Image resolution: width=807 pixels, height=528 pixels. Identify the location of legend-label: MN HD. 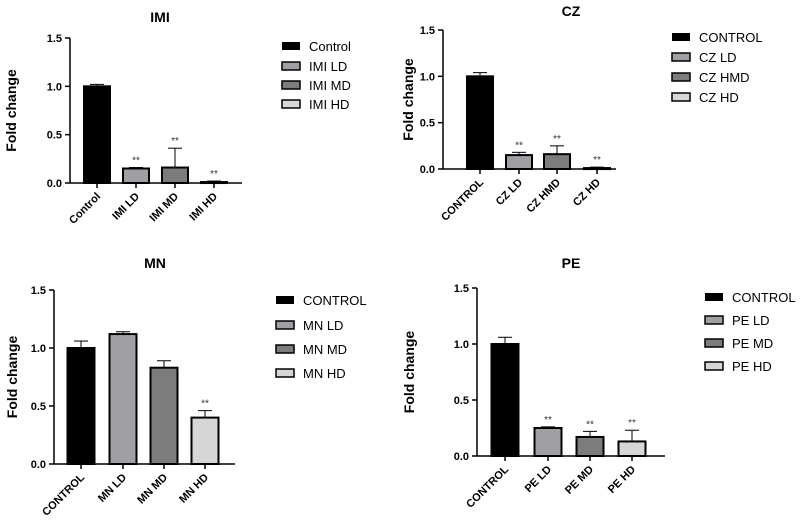
(324, 373).